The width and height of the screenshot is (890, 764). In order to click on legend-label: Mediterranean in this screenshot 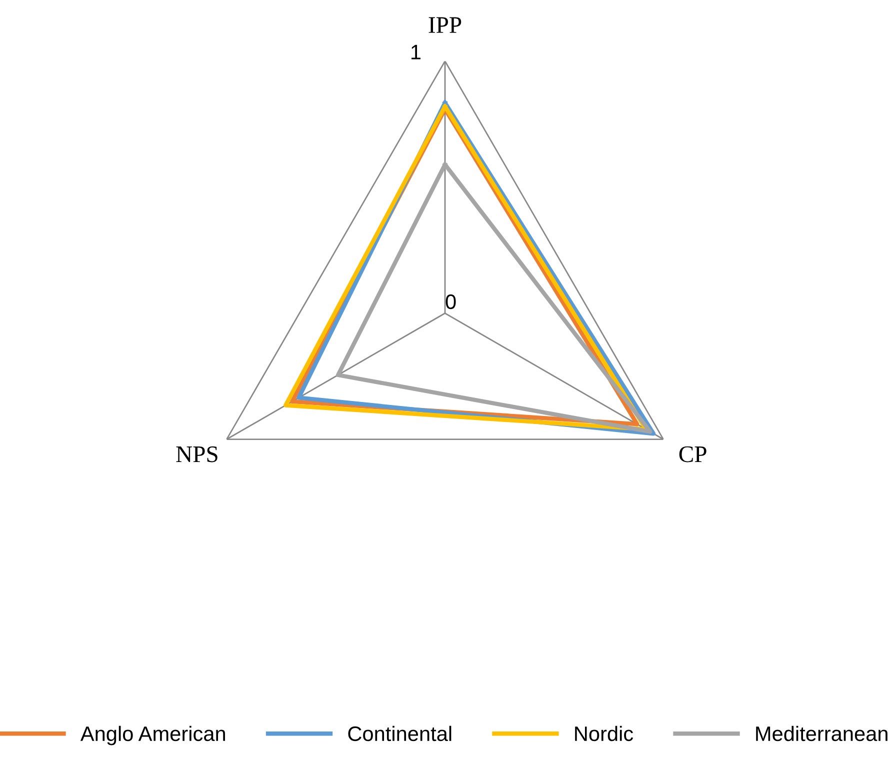, I will do `click(822, 734)`.